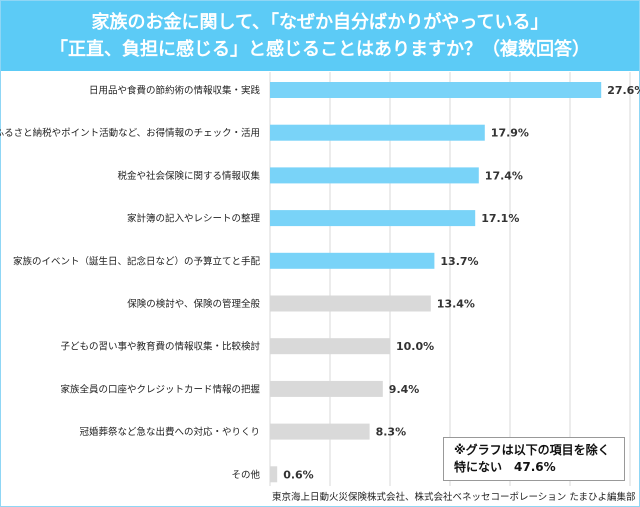  I want to click on category-label: 税金や社会保険に関する情報収集, so click(188, 176).